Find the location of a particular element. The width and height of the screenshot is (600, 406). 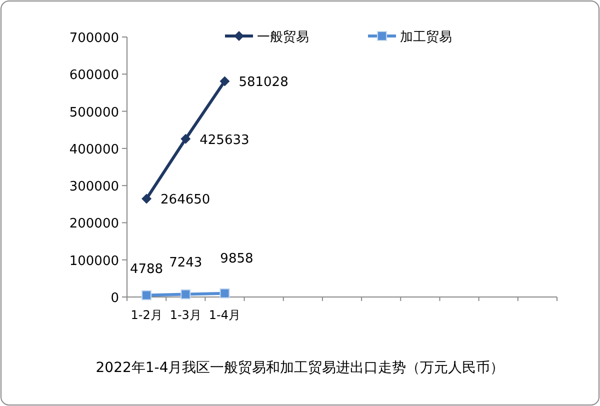

data-label: 9858 is located at coordinates (237, 258).